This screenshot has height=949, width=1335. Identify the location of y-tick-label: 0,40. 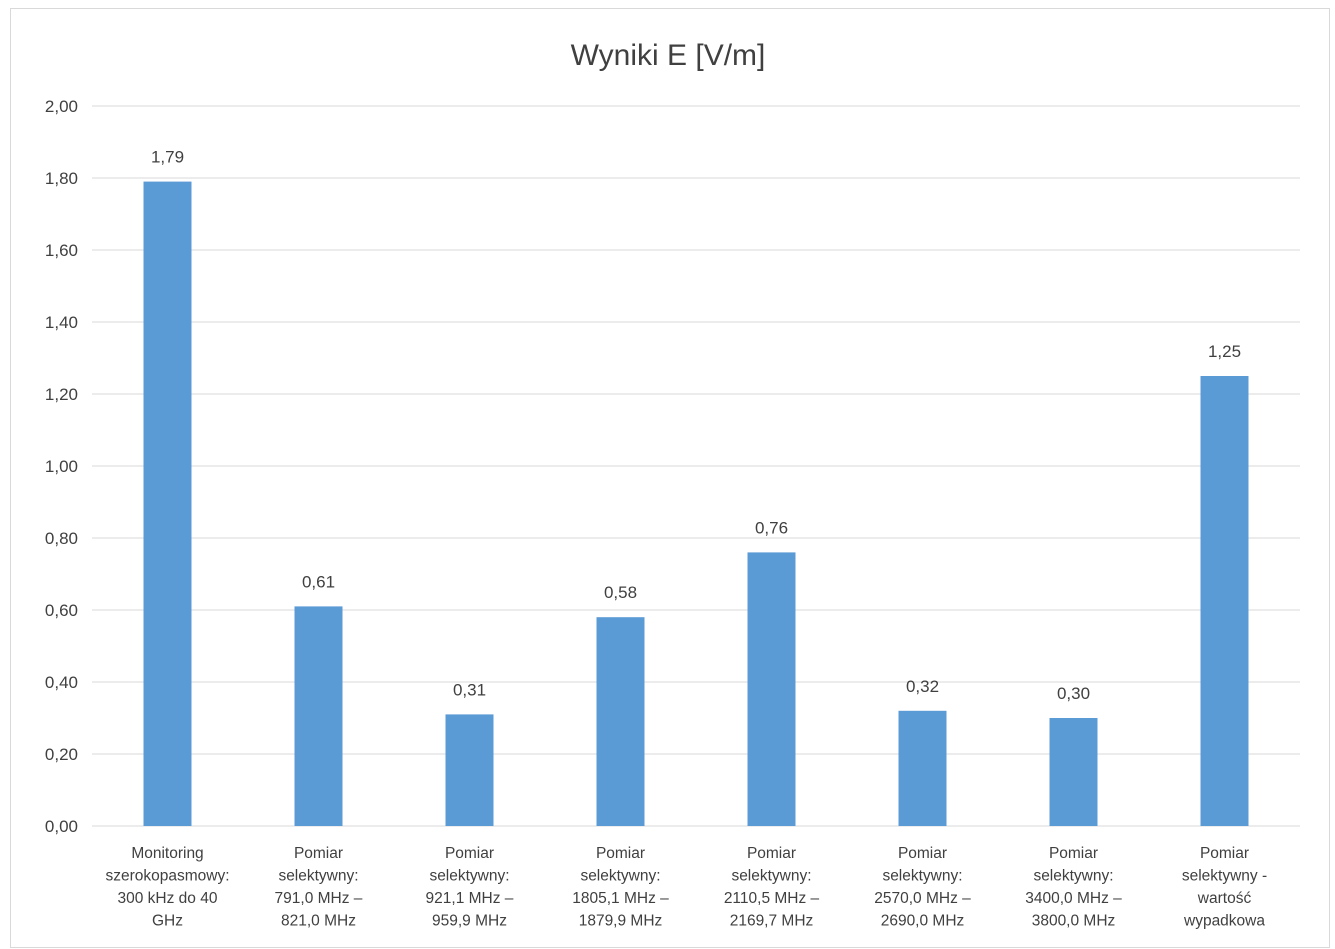
(61, 682).